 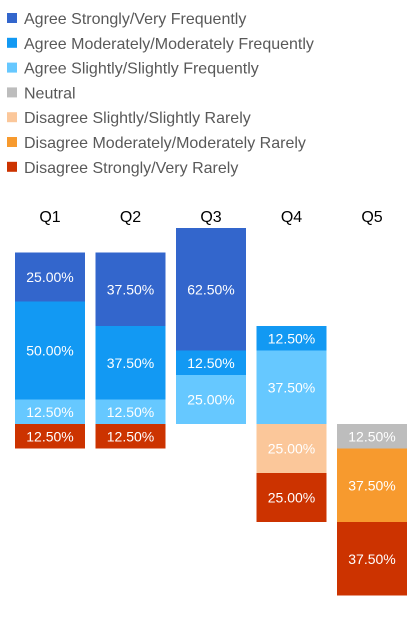 I want to click on bar-segment-disagree-strongly-very-rarely: 37.50%, so click(x=372, y=559).